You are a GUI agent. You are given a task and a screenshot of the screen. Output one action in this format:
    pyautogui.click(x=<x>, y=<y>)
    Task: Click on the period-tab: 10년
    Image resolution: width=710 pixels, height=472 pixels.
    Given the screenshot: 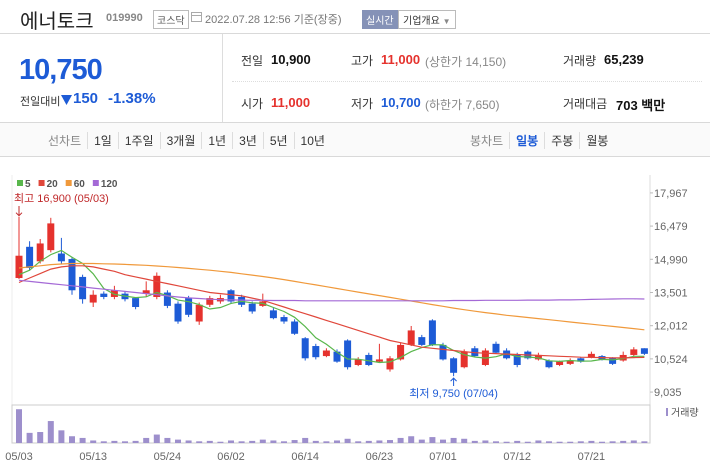 What is the action you would take?
    pyautogui.click(x=312, y=140)
    